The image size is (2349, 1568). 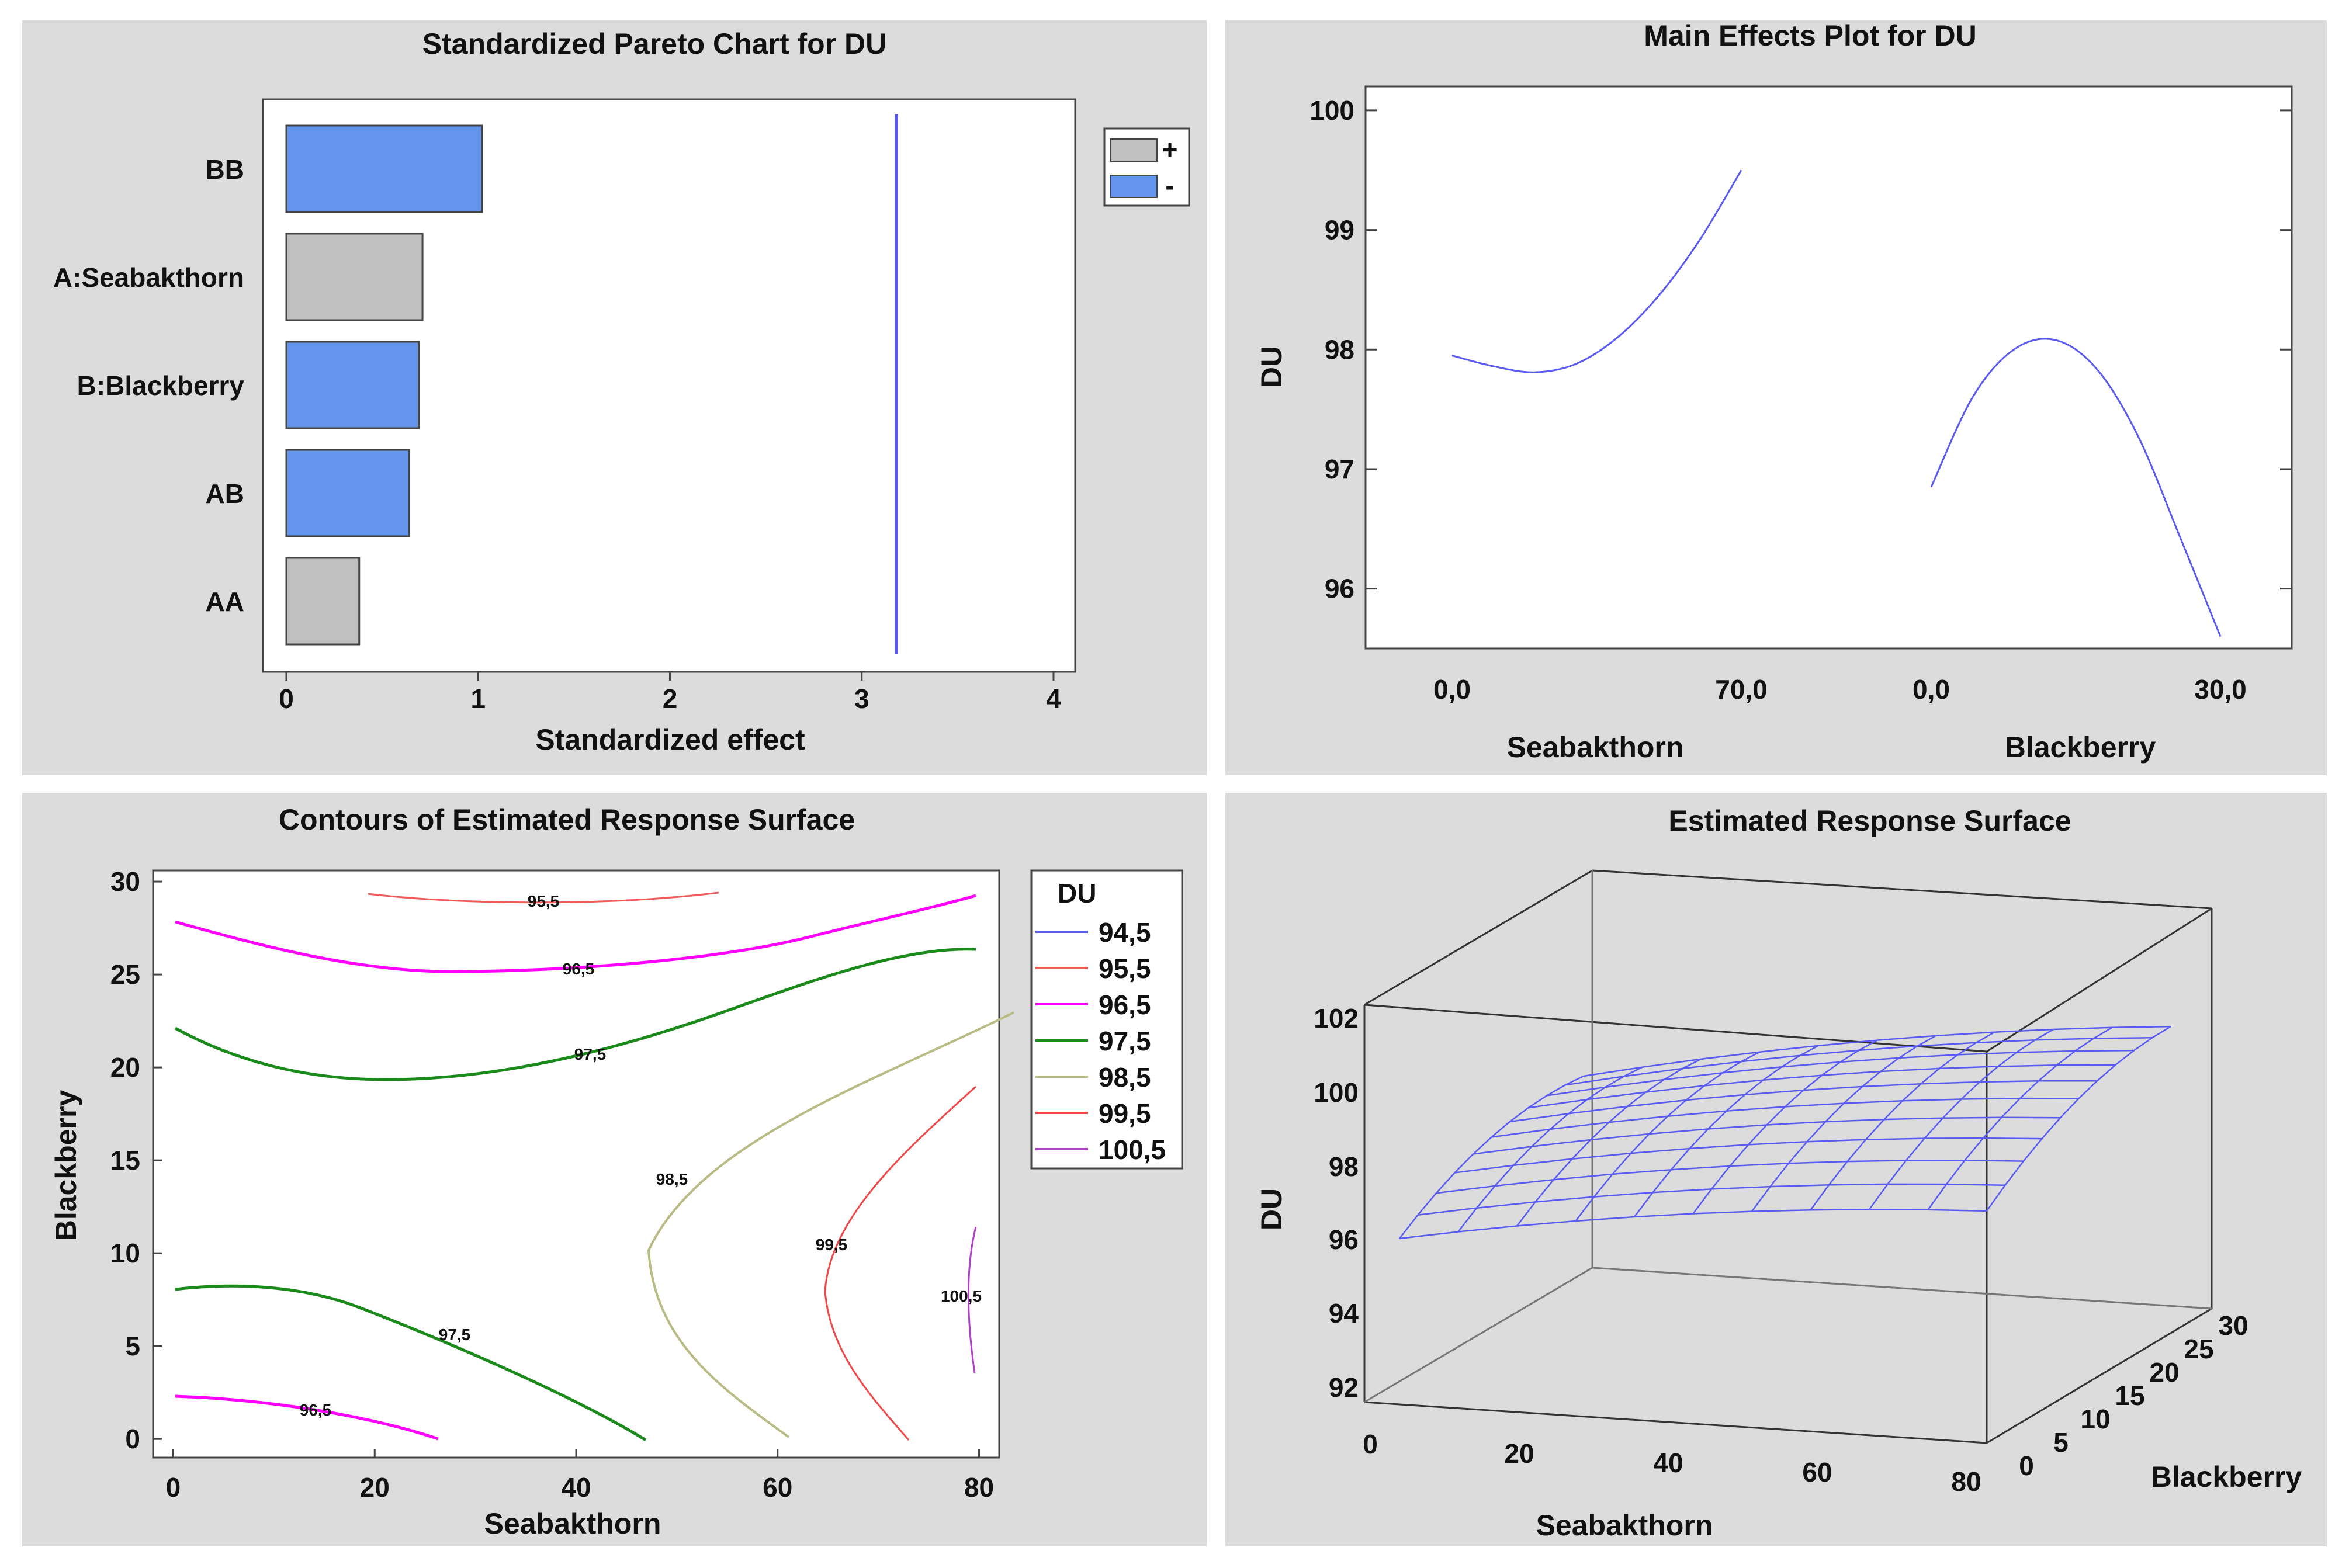 I want to click on pareto-bars, so click(x=384, y=385).